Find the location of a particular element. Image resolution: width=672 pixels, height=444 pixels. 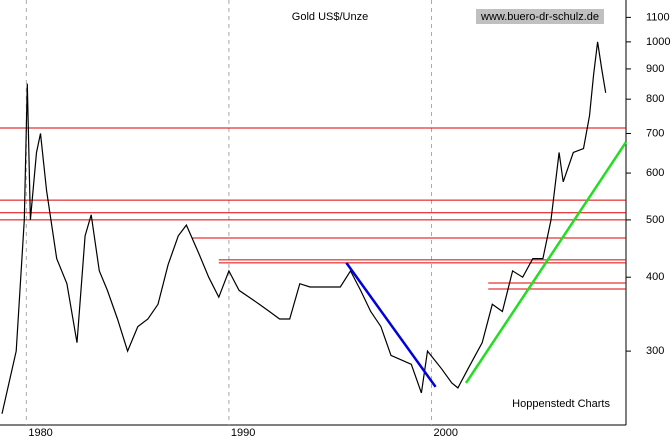

y-tick-label: 1000 is located at coordinates (658, 42).